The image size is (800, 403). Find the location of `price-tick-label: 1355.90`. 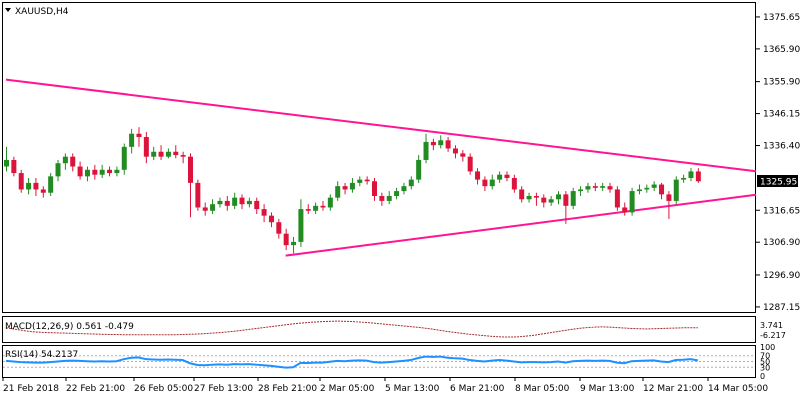

price-tick-label: 1355.90 is located at coordinates (781, 83).